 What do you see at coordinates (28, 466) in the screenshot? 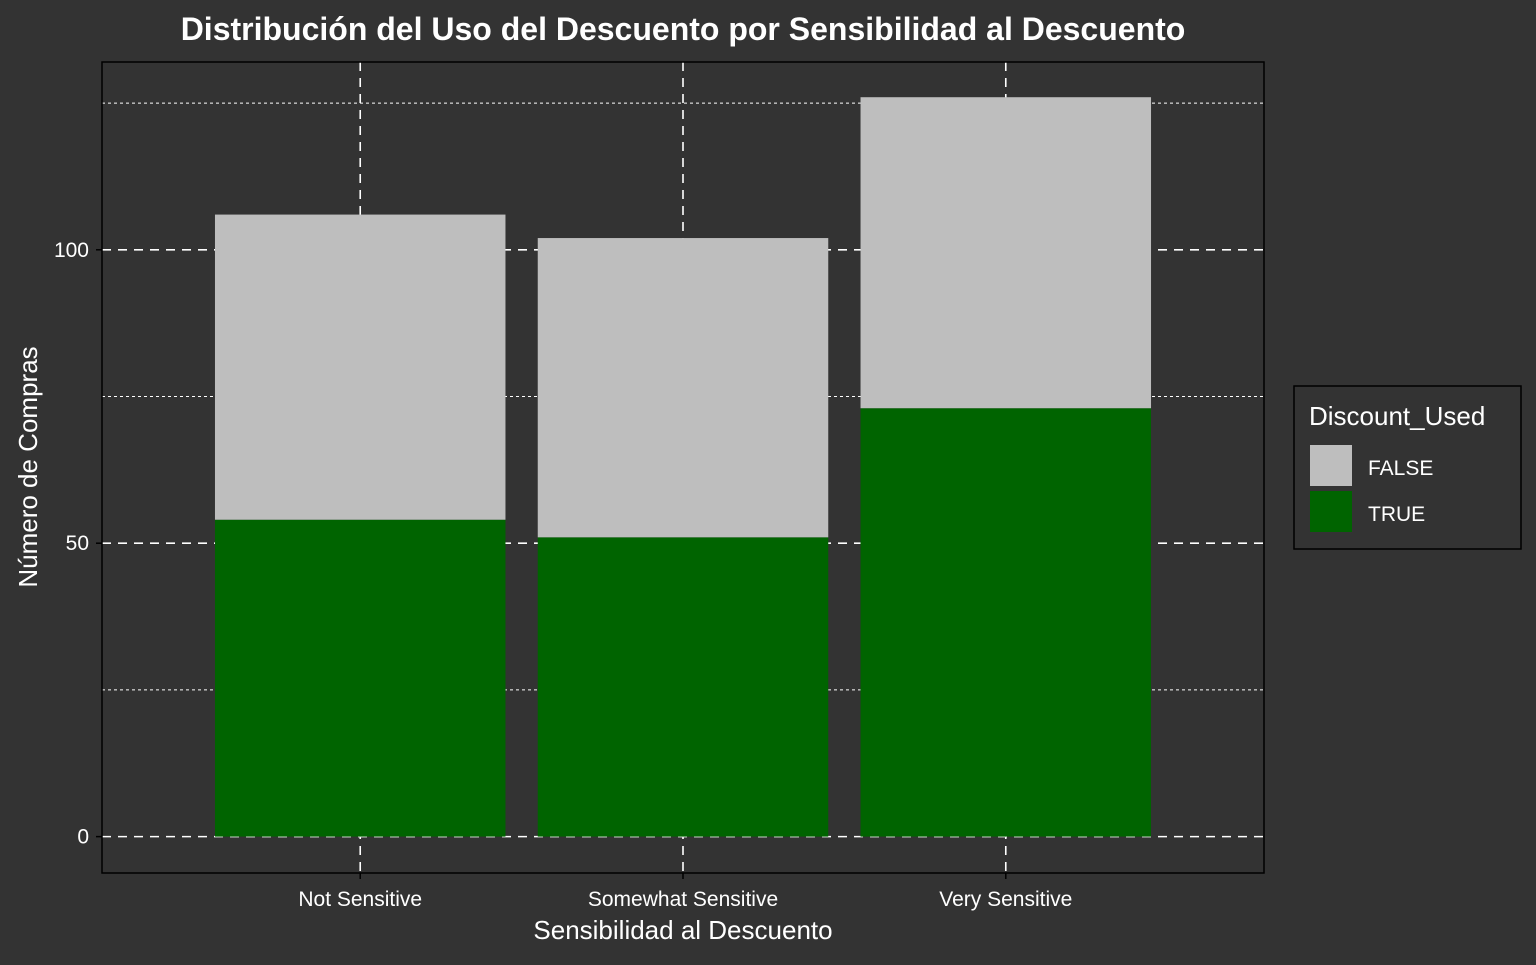
I see `y-axis-title: Número de Compras` at bounding box center [28, 466].